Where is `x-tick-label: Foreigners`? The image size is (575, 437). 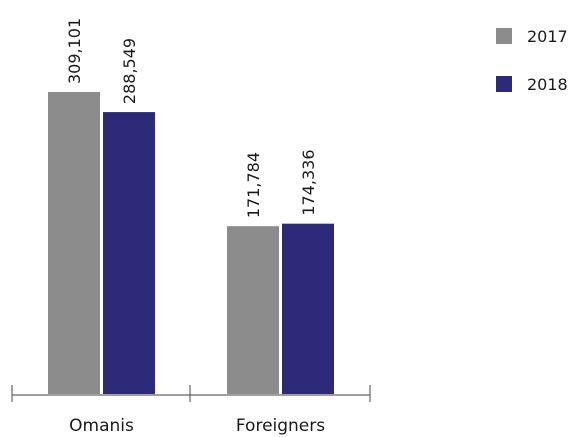
x-tick-label: Foreigners is located at coordinates (280, 426).